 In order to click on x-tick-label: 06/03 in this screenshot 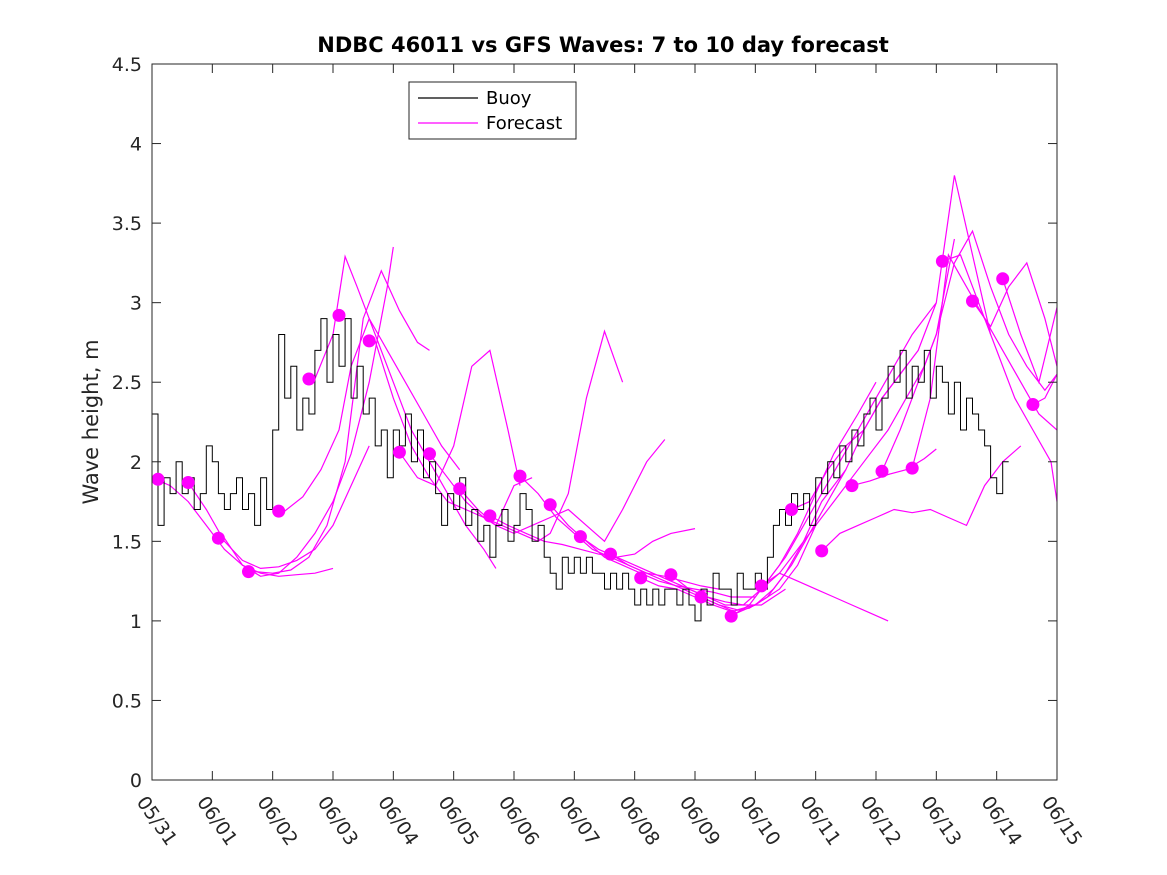, I will do `click(337, 820)`.